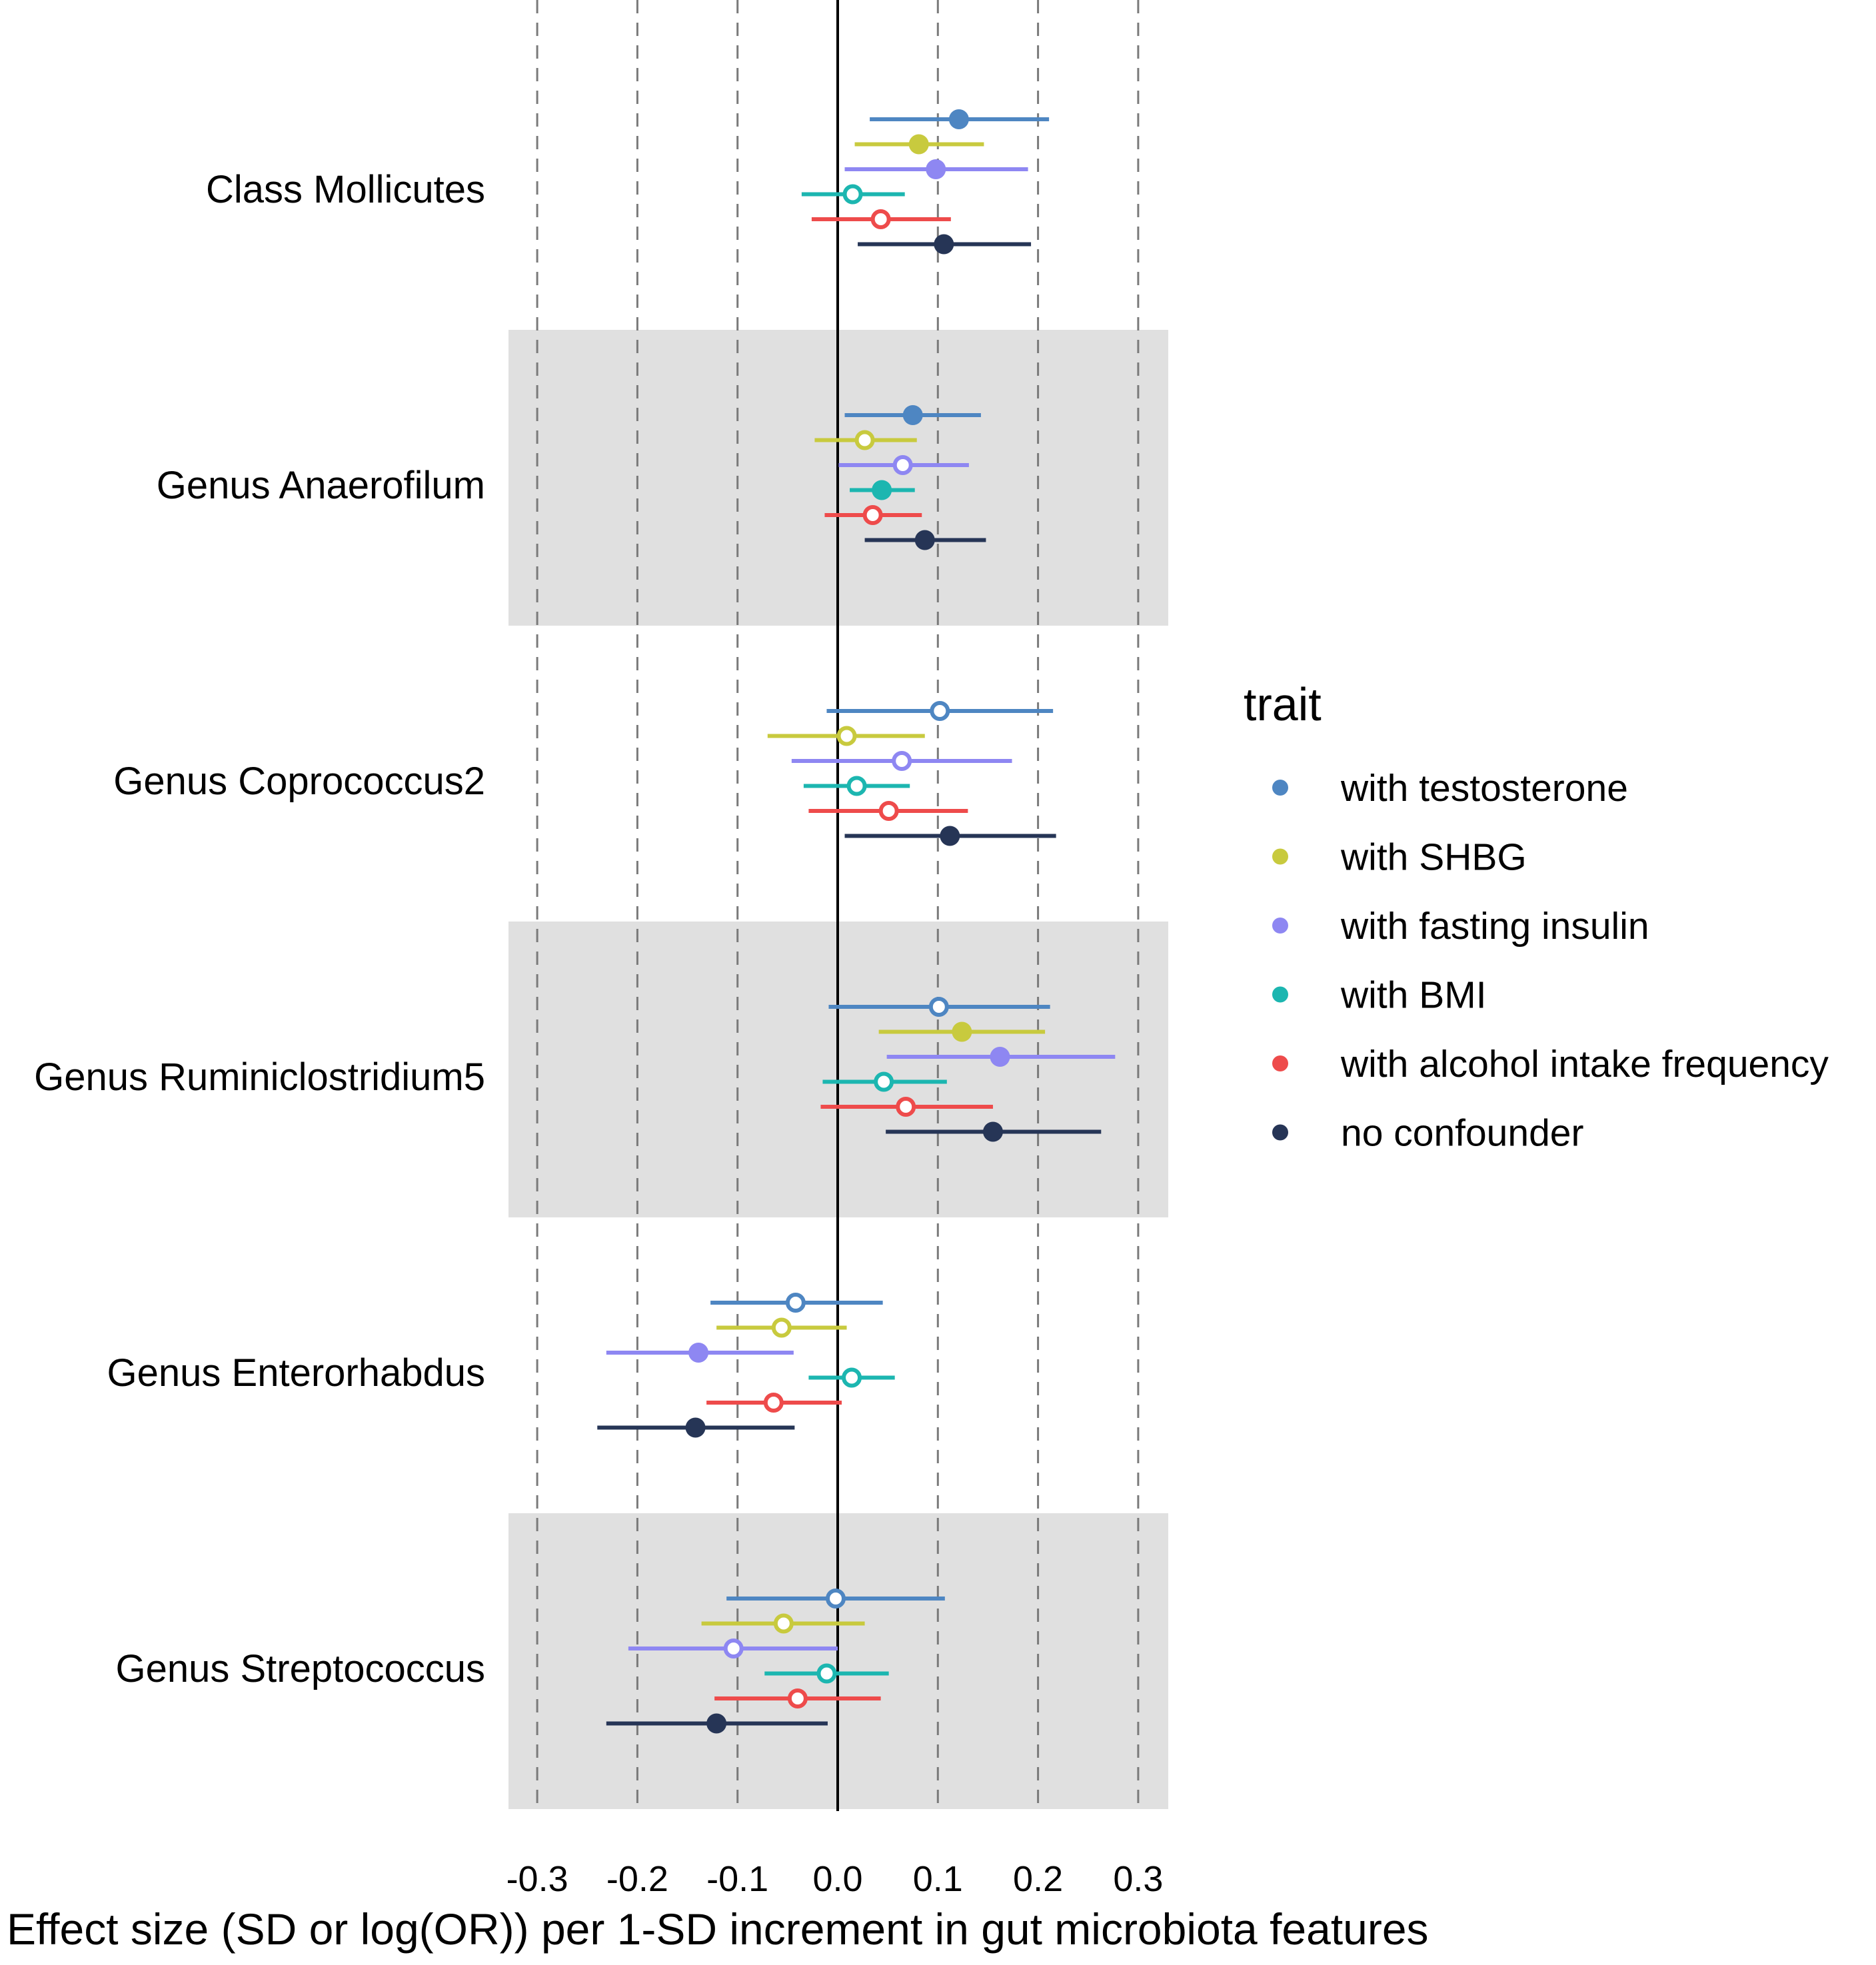 This screenshot has width=1876, height=1965. I want to click on legend-key-with-shbg, so click(1280, 856).